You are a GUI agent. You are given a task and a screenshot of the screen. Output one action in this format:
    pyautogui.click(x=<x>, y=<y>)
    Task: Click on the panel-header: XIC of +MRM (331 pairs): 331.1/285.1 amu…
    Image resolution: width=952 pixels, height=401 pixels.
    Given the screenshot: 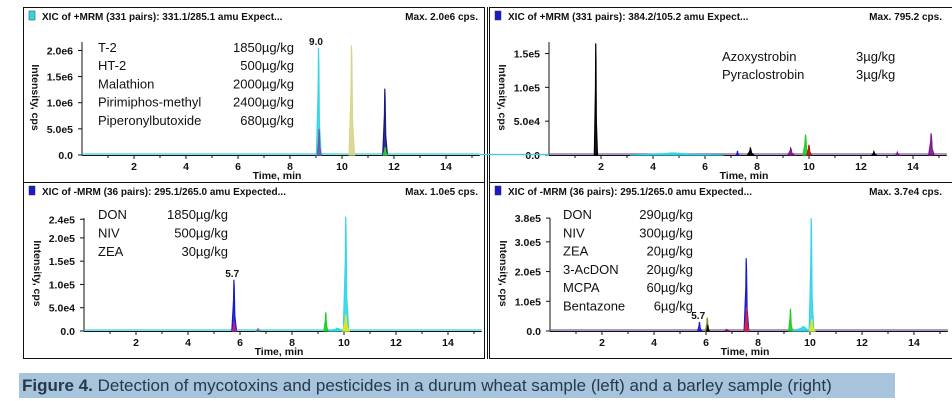 What is the action you would take?
    pyautogui.click(x=162, y=17)
    